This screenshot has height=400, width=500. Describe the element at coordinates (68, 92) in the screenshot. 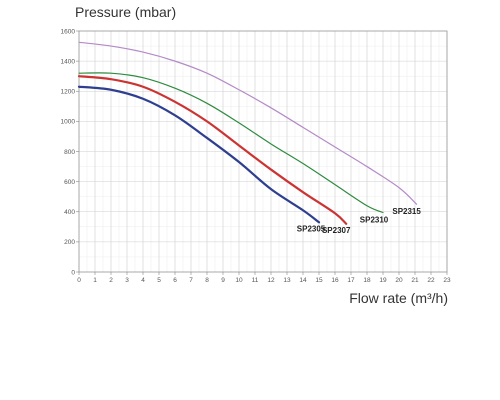

I see `y-tick-label: 1200` at that location.